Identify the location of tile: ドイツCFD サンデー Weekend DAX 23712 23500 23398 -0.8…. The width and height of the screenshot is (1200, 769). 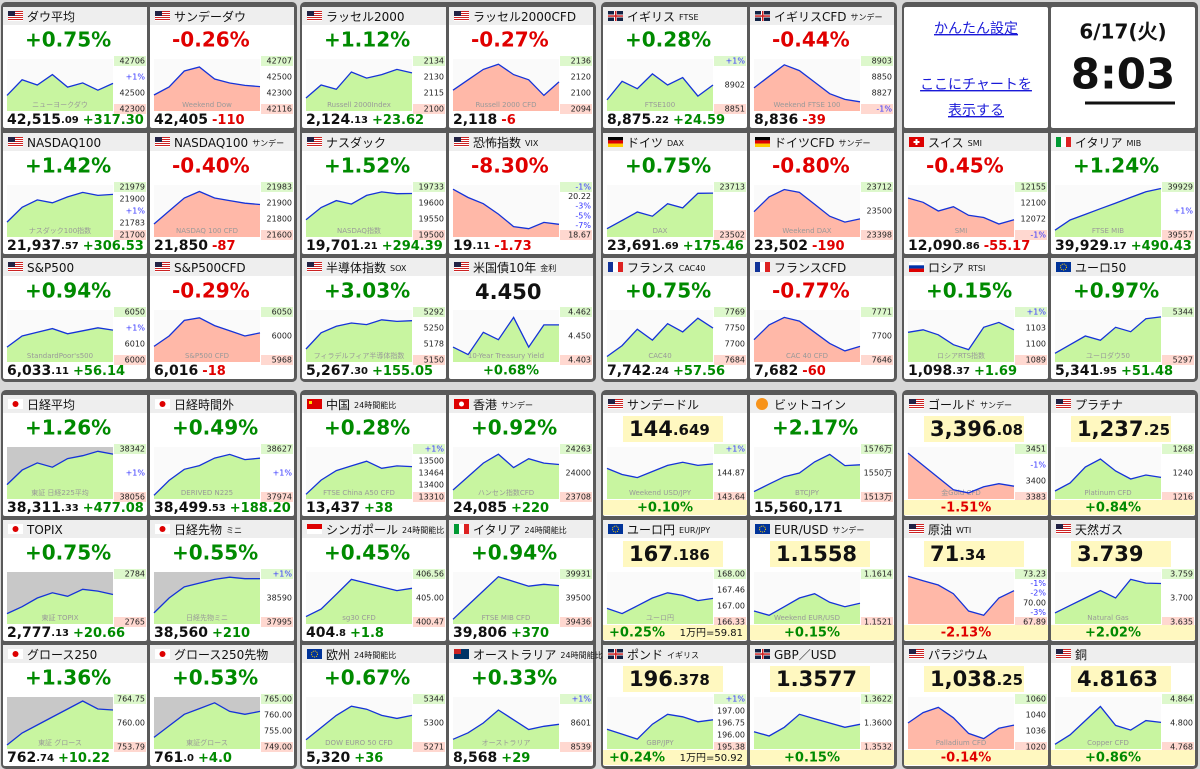
(822, 193).